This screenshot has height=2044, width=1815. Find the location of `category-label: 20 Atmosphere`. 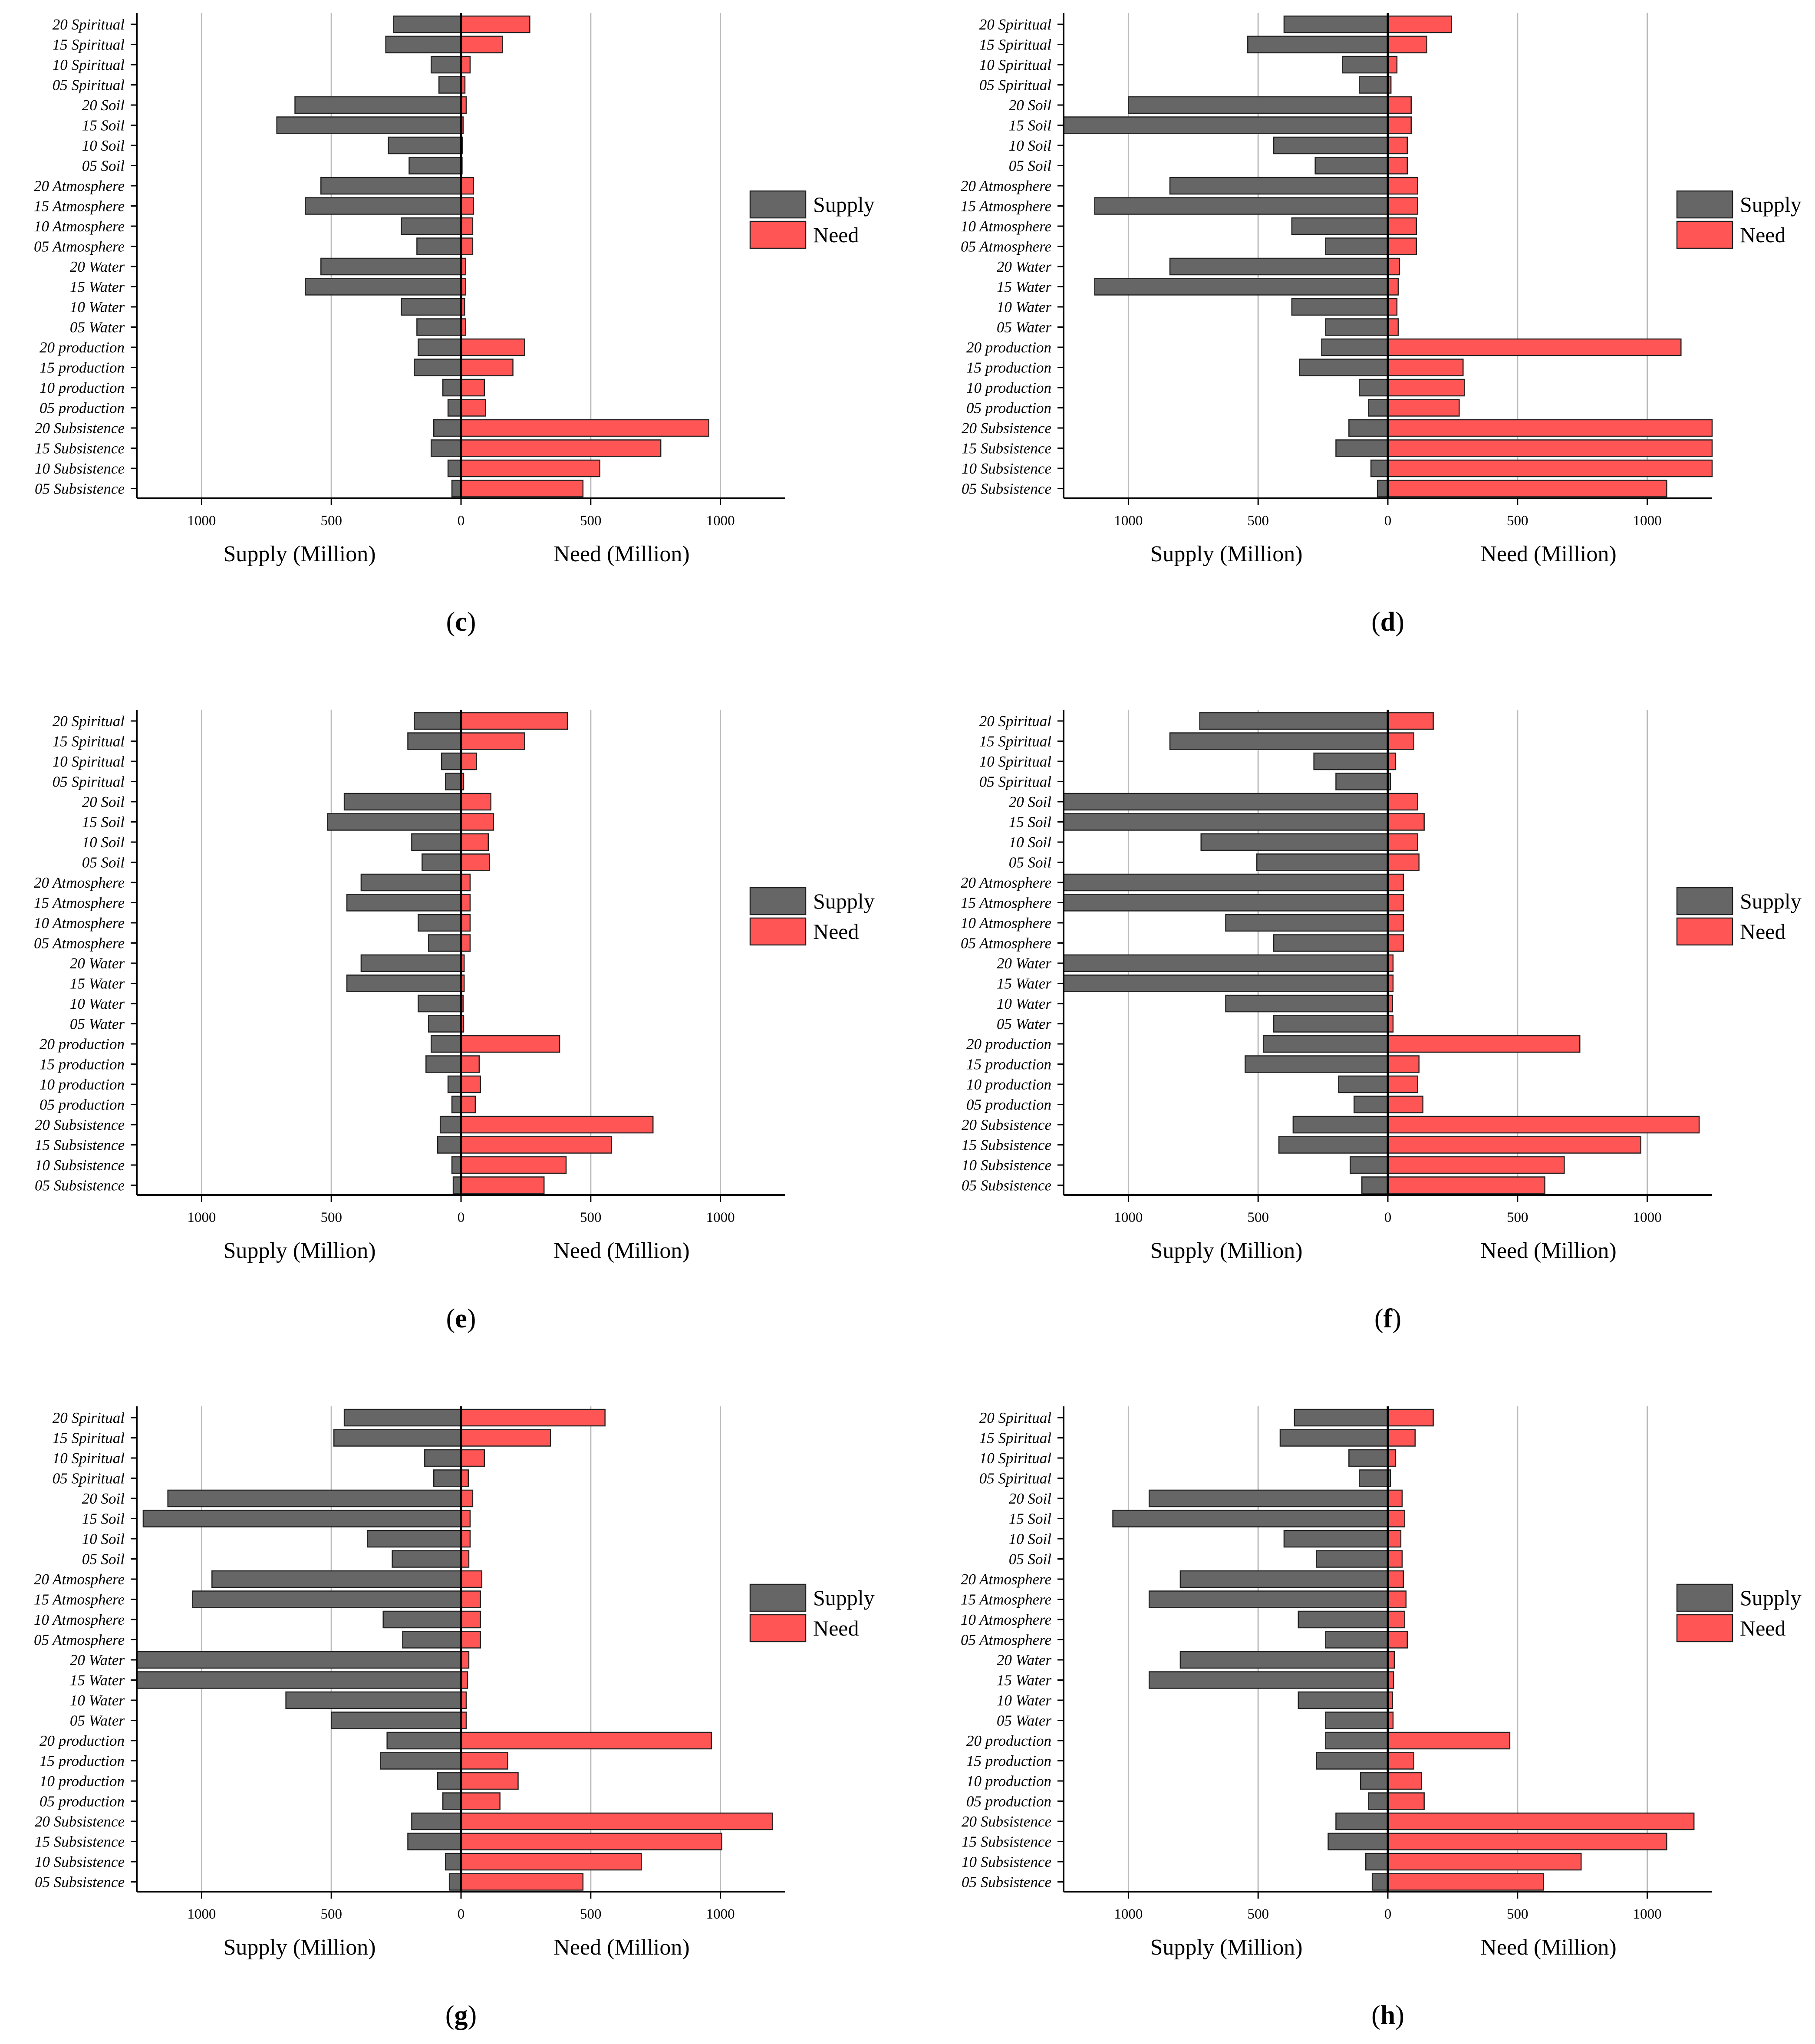

category-label: 20 Atmosphere is located at coordinates (80, 186).